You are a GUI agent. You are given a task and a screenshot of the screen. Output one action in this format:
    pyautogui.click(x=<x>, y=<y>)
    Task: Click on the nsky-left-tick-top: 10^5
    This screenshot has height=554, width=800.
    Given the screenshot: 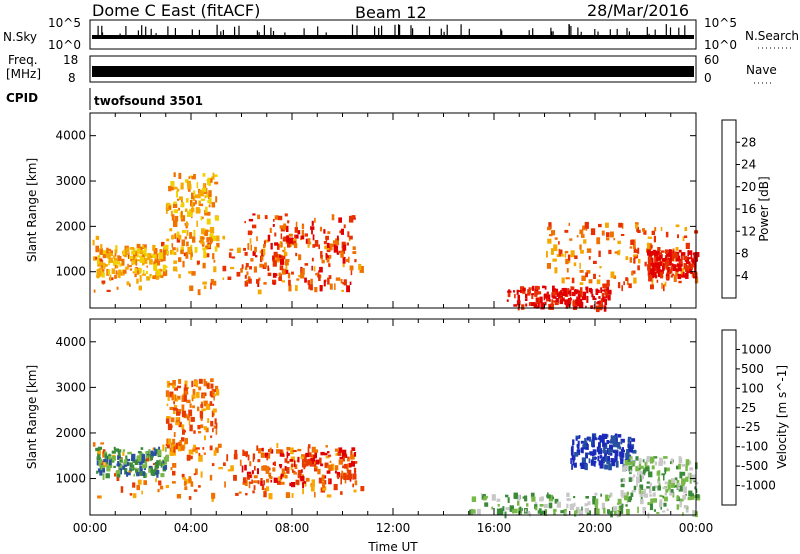 What is the action you would take?
    pyautogui.click(x=64, y=23)
    